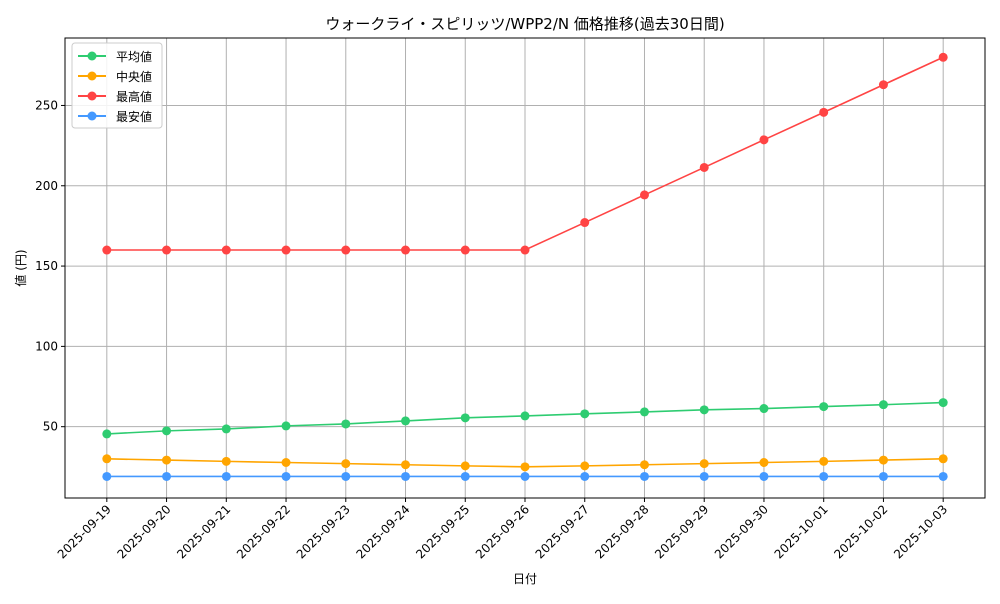 The height and width of the screenshot is (604, 1000). What do you see at coordinates (263, 531) in the screenshot?
I see `x-tick-label: 2025-09-22` at bounding box center [263, 531].